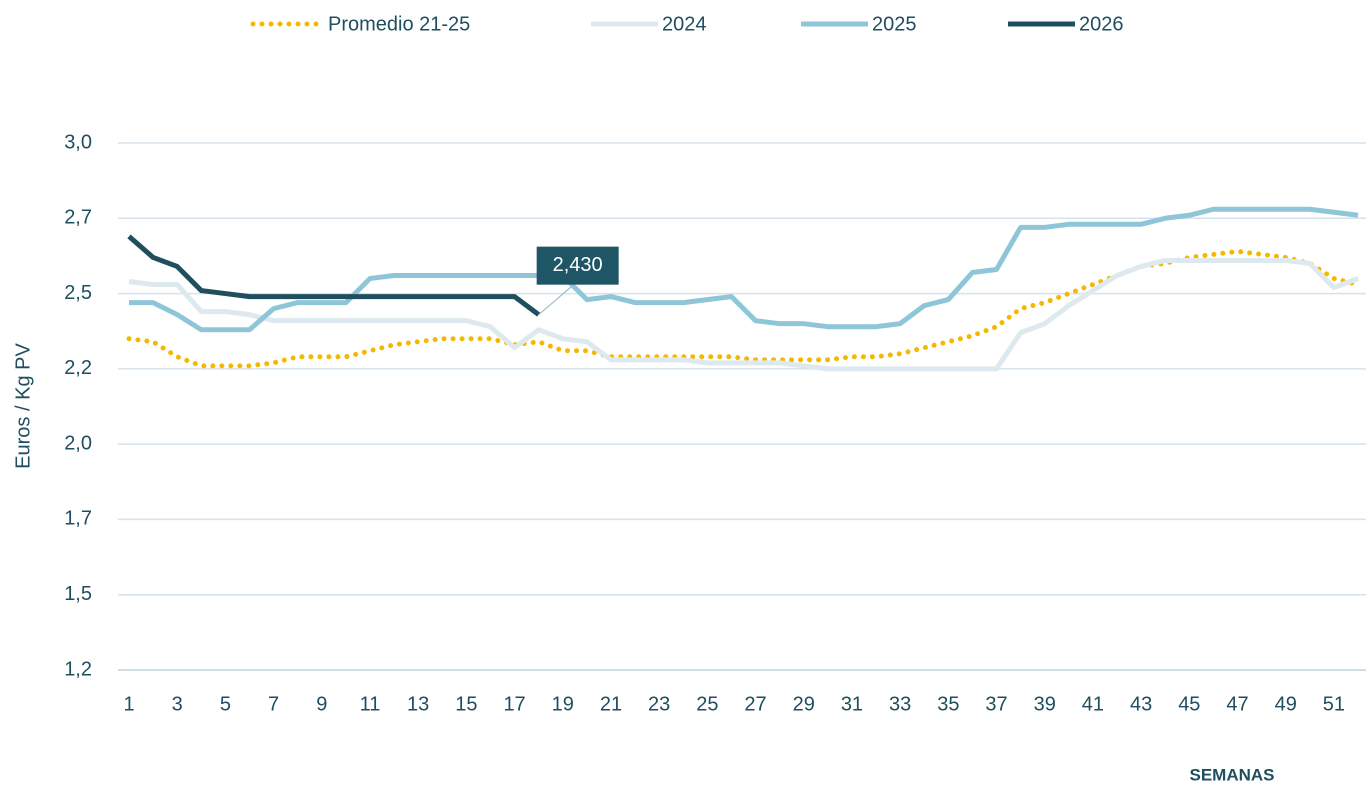  What do you see at coordinates (996, 704) in the screenshot?
I see `x-tick-label: 37` at bounding box center [996, 704].